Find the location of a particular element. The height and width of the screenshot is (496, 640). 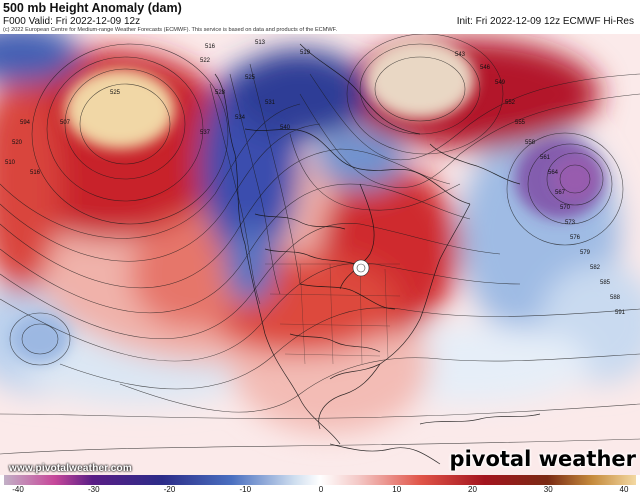

contour-label: 534 is located at coordinates (240, 118).